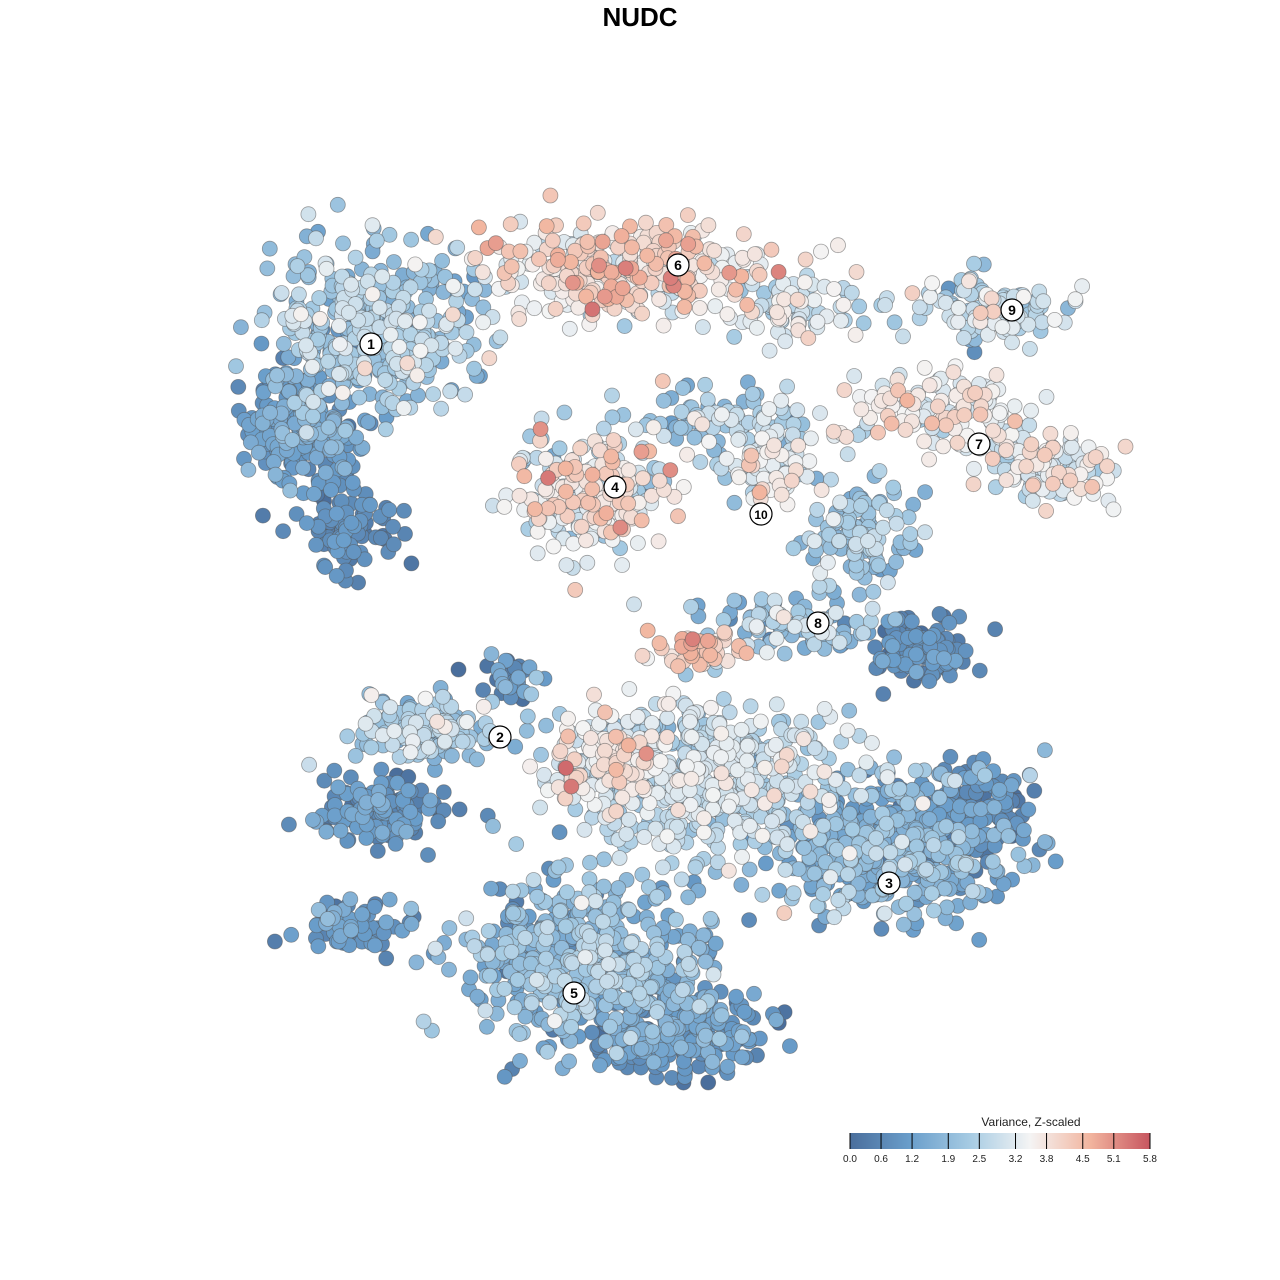  I want to click on cluster-label-text: 5, so click(574, 993).